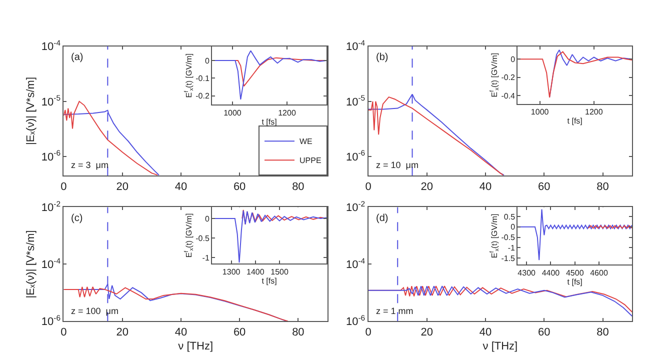 This screenshot has width=651, height=355. Describe the element at coordinates (508, 258) in the screenshot. I see `y-tick-label: -1.5` at that location.